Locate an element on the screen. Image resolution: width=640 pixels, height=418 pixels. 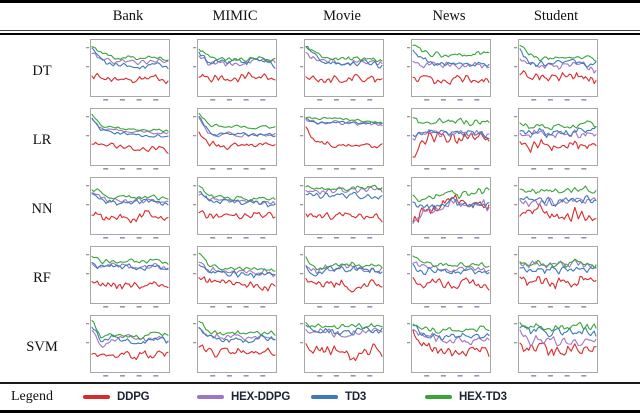
subplot-svm-news is located at coordinates (449, 346).